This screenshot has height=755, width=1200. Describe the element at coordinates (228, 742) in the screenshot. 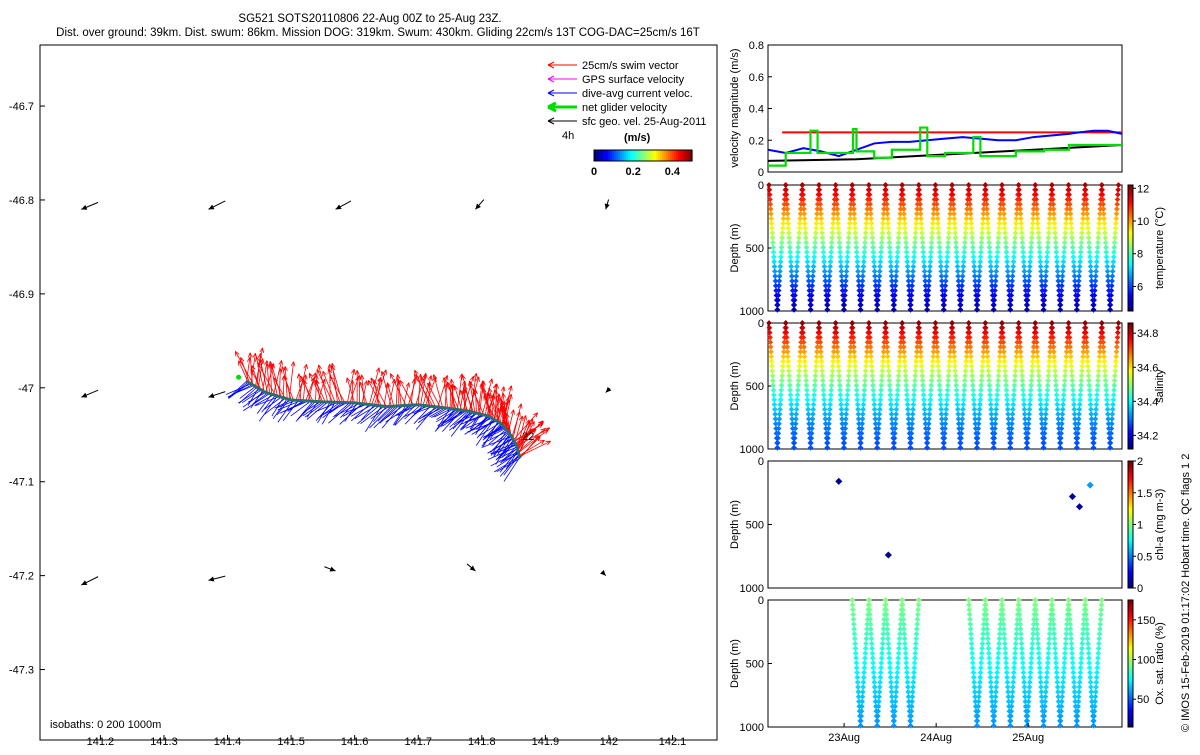

I see `map-xtick-label: 141.4` at that location.